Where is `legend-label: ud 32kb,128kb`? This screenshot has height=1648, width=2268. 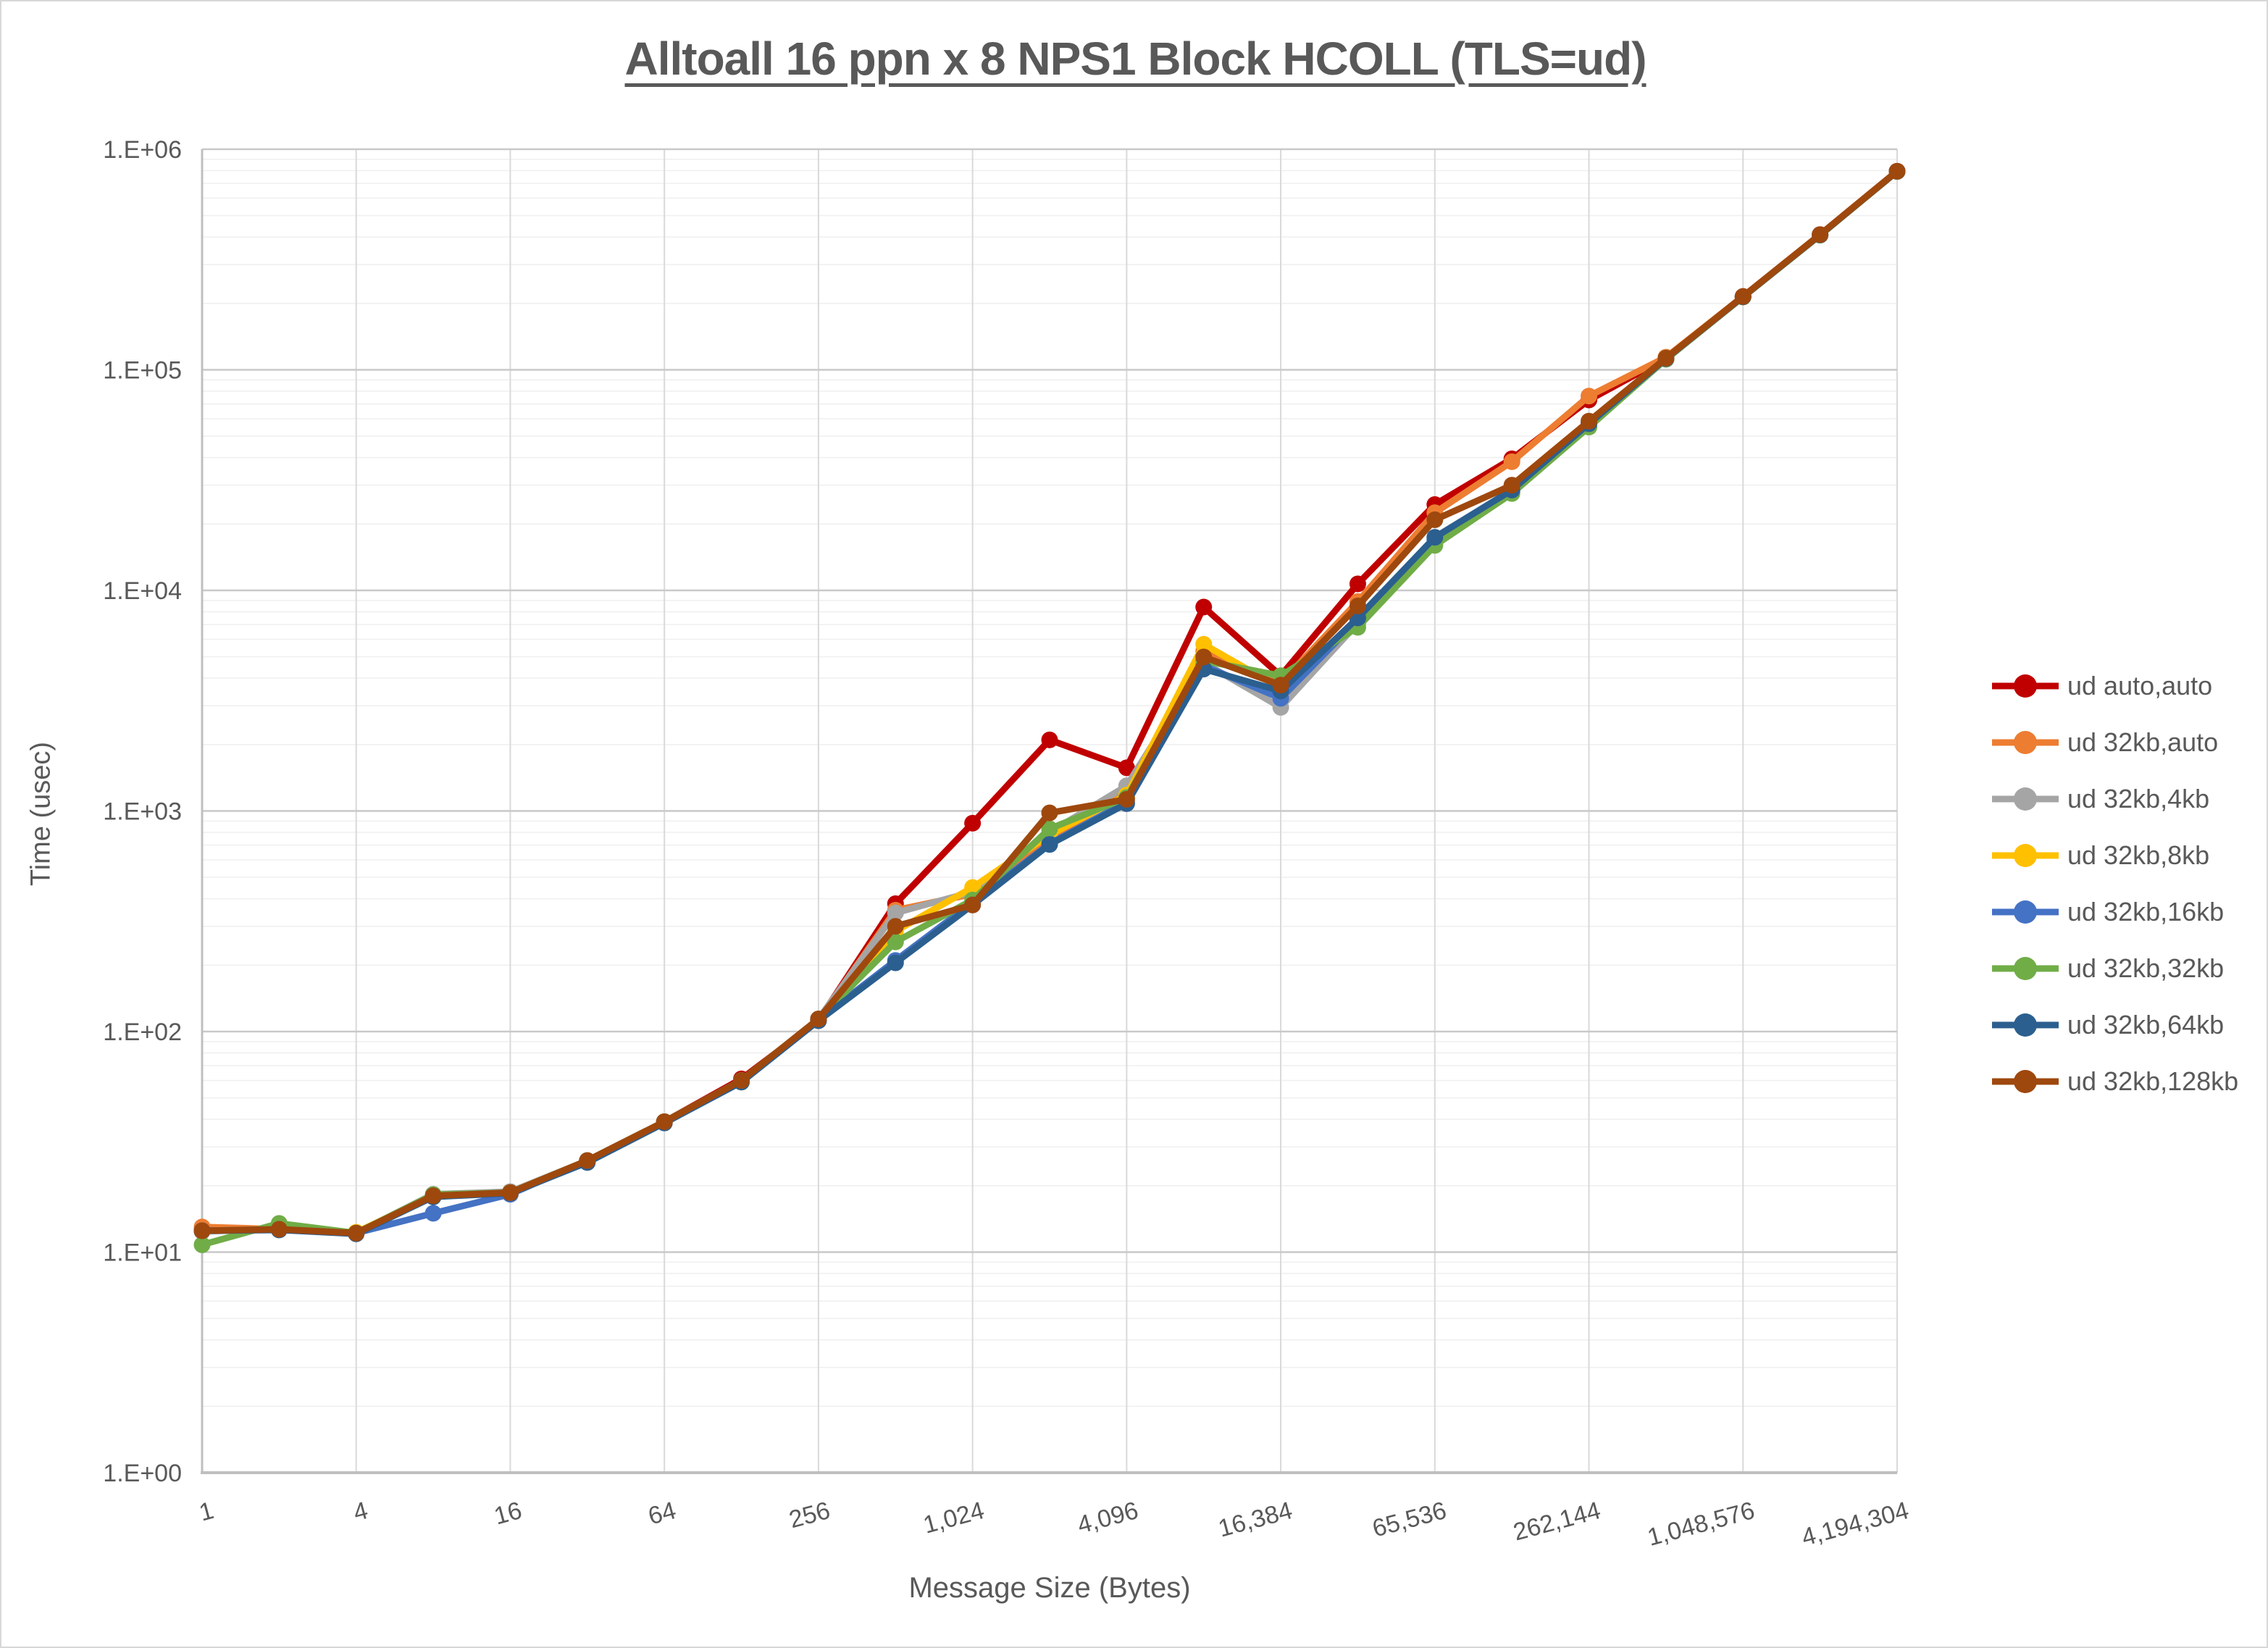 legend-label: ud 32kb,128kb is located at coordinates (2153, 1081).